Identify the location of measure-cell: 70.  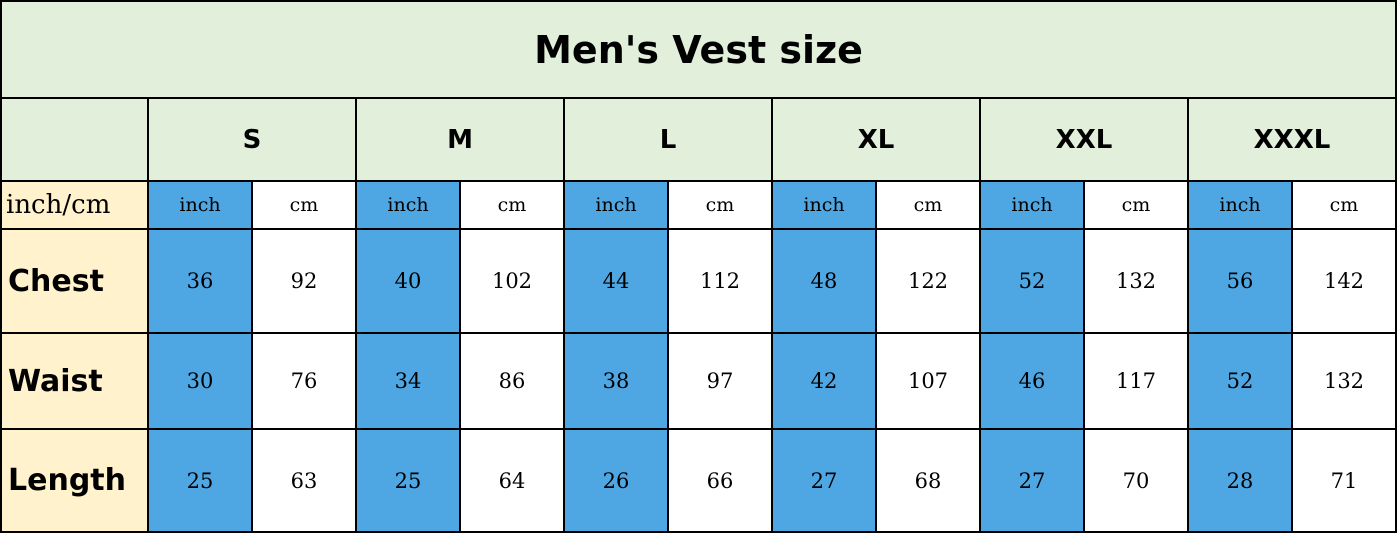
(1136, 480).